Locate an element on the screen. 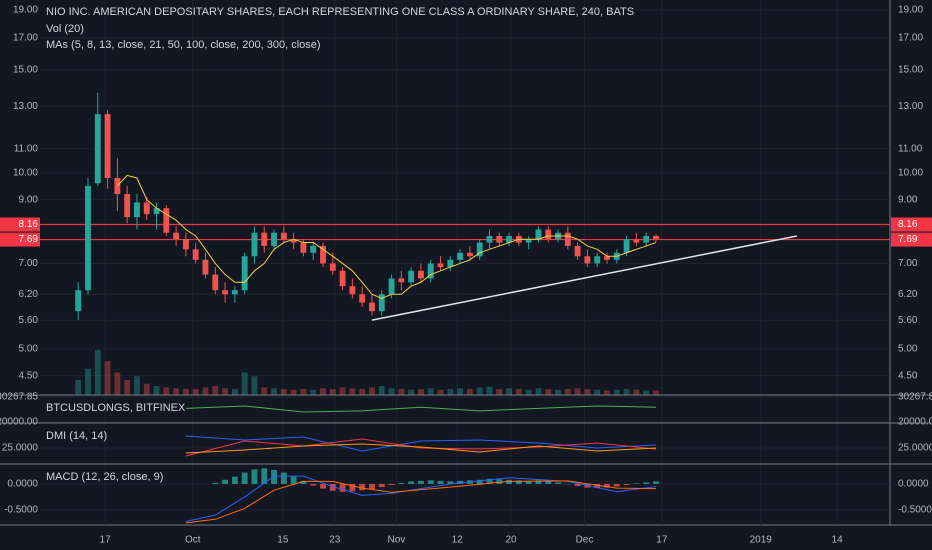 Image resolution: width=932 pixels, height=550 pixels. y-tick-label: 7.00 is located at coordinates (29, 263).